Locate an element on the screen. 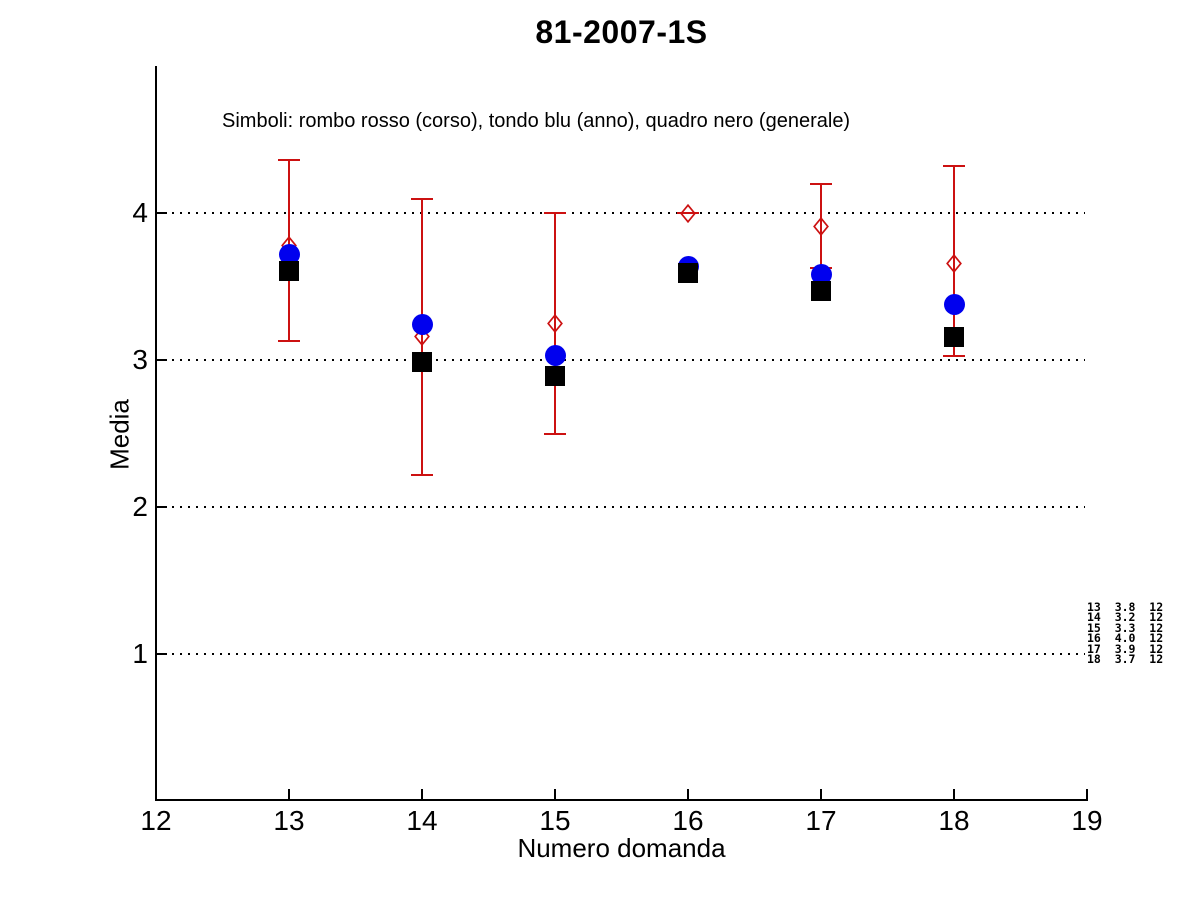  y-axis-label: Media is located at coordinates (119, 434).